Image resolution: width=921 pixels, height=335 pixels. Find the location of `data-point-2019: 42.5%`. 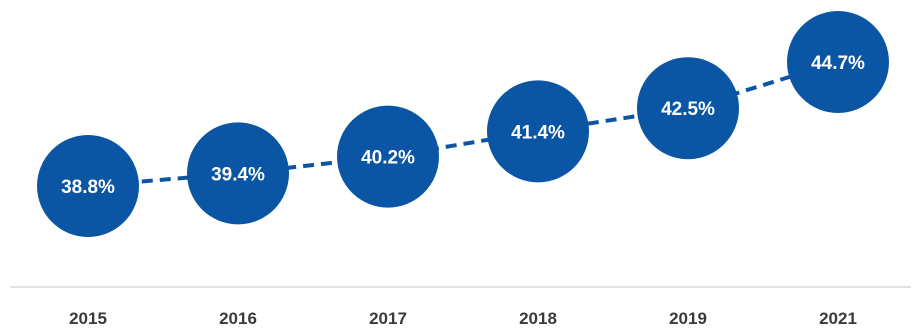

data-point-2019: 42.5% is located at coordinates (688, 108).